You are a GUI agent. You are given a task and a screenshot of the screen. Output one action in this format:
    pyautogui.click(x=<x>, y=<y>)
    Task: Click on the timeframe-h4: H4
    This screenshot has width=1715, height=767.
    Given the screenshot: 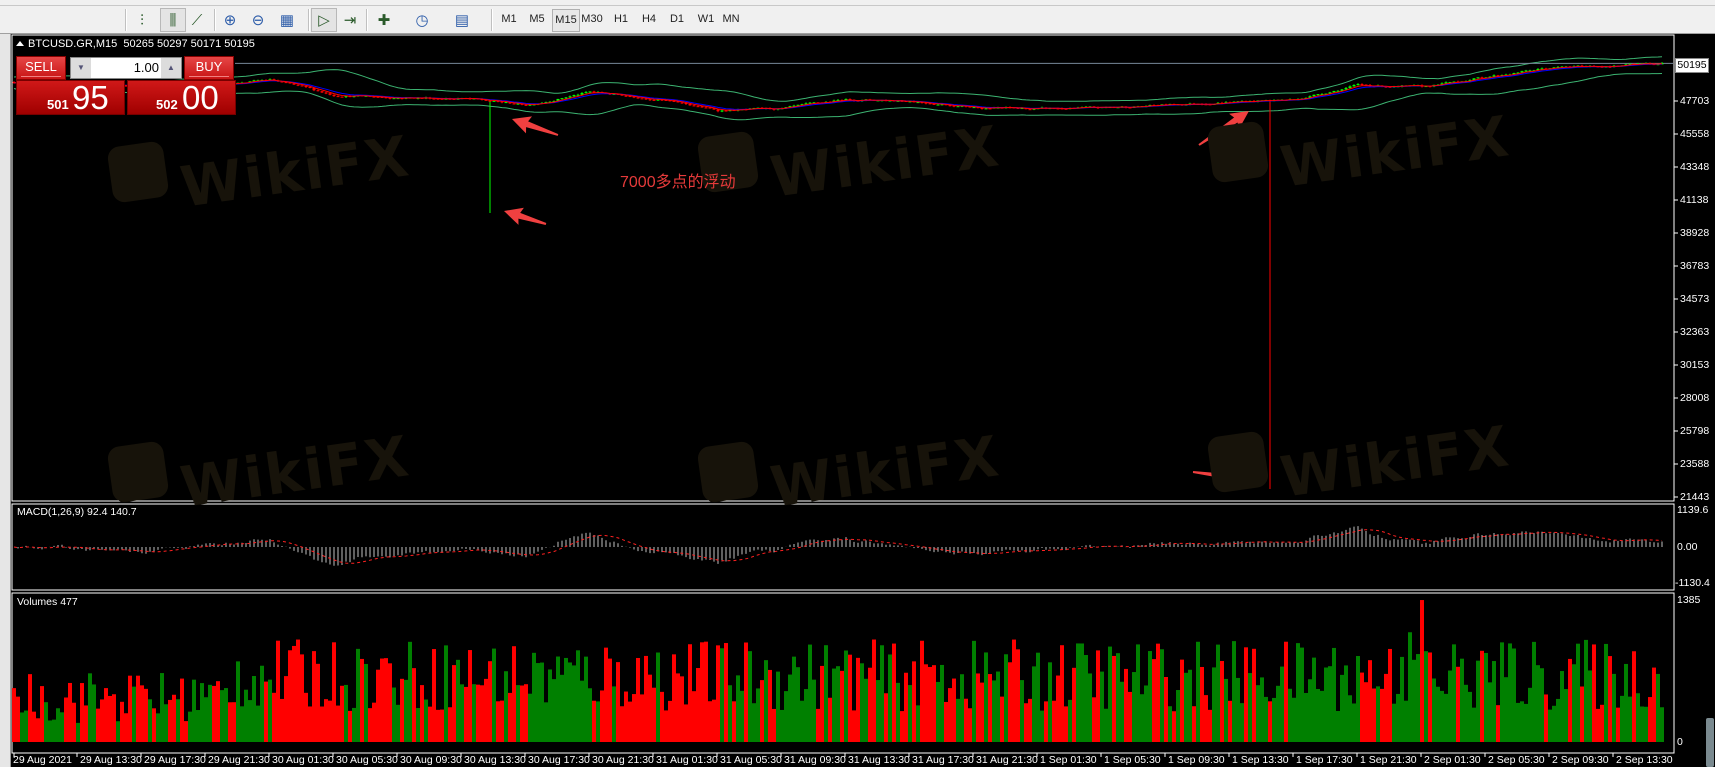 What is the action you would take?
    pyautogui.click(x=649, y=19)
    